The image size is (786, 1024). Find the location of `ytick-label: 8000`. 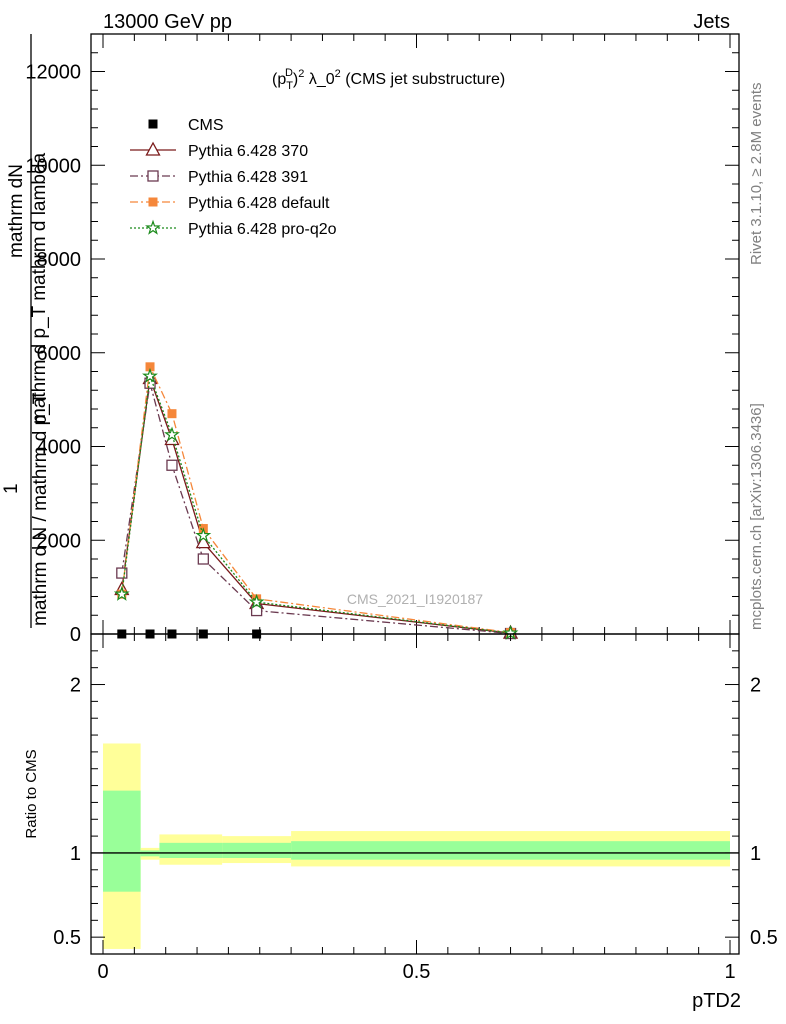

ytick-label: 8000 is located at coordinates (59, 260).